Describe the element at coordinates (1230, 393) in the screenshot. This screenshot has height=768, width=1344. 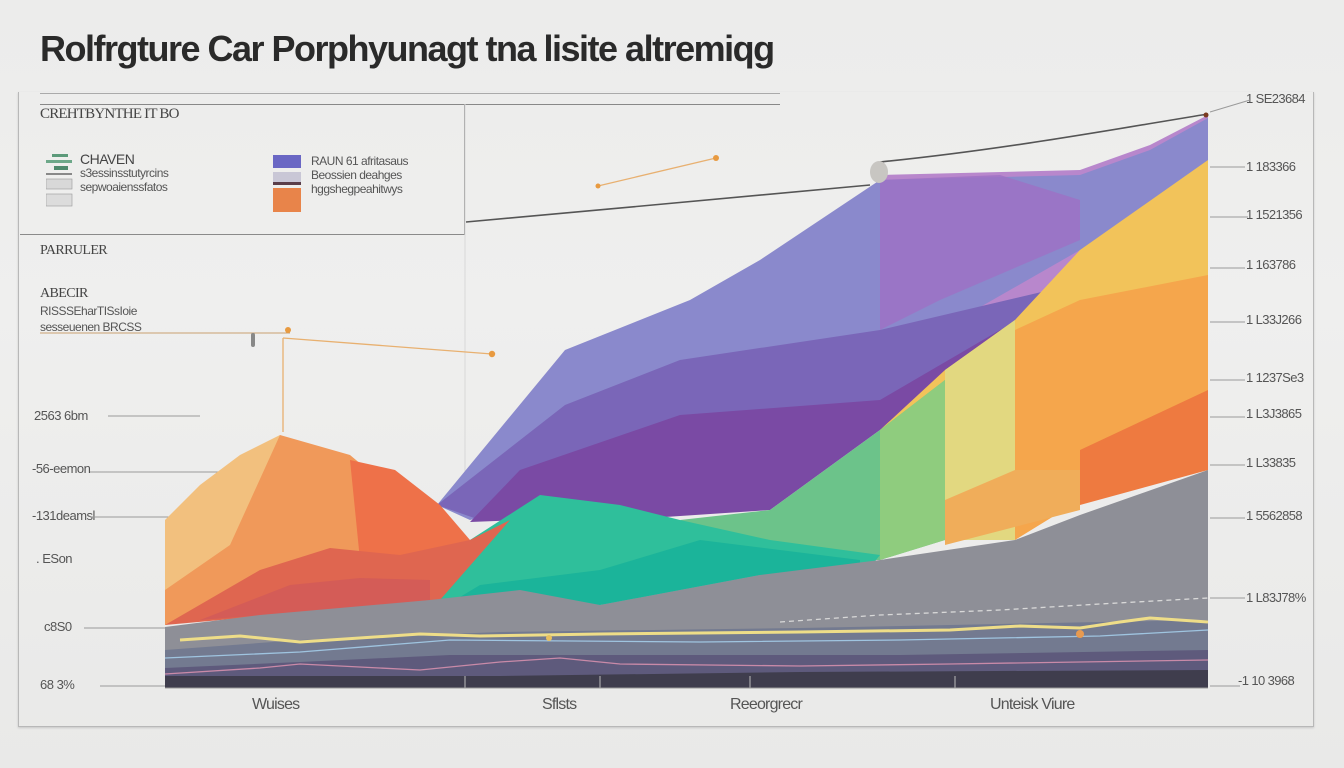
I see `right-tick-lines` at that location.